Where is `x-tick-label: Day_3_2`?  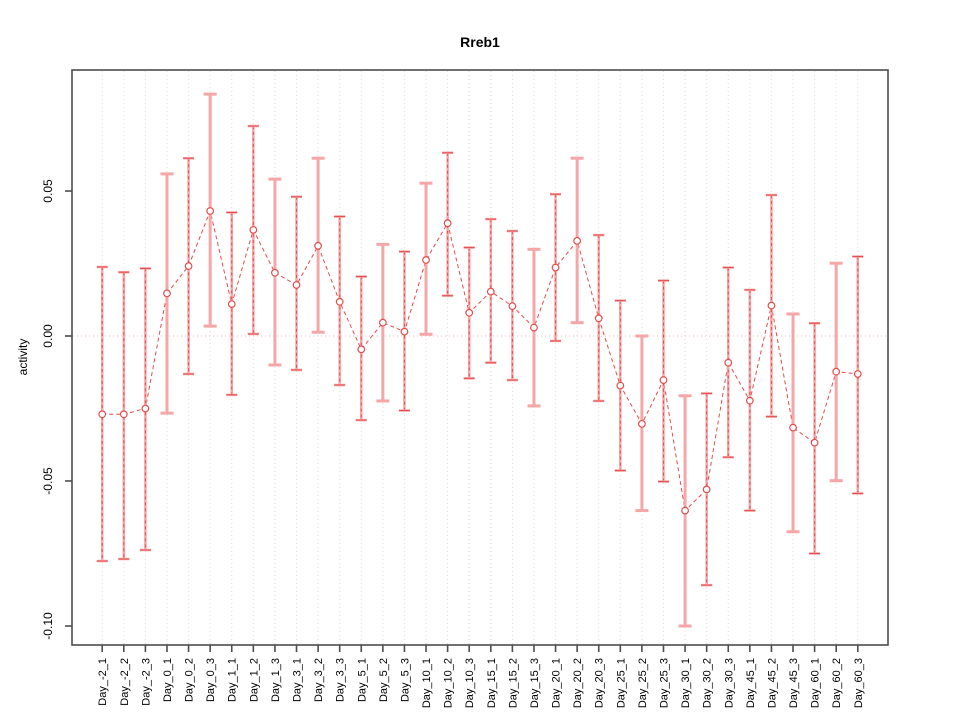 x-tick-label: Day_3_2 is located at coordinates (319, 680).